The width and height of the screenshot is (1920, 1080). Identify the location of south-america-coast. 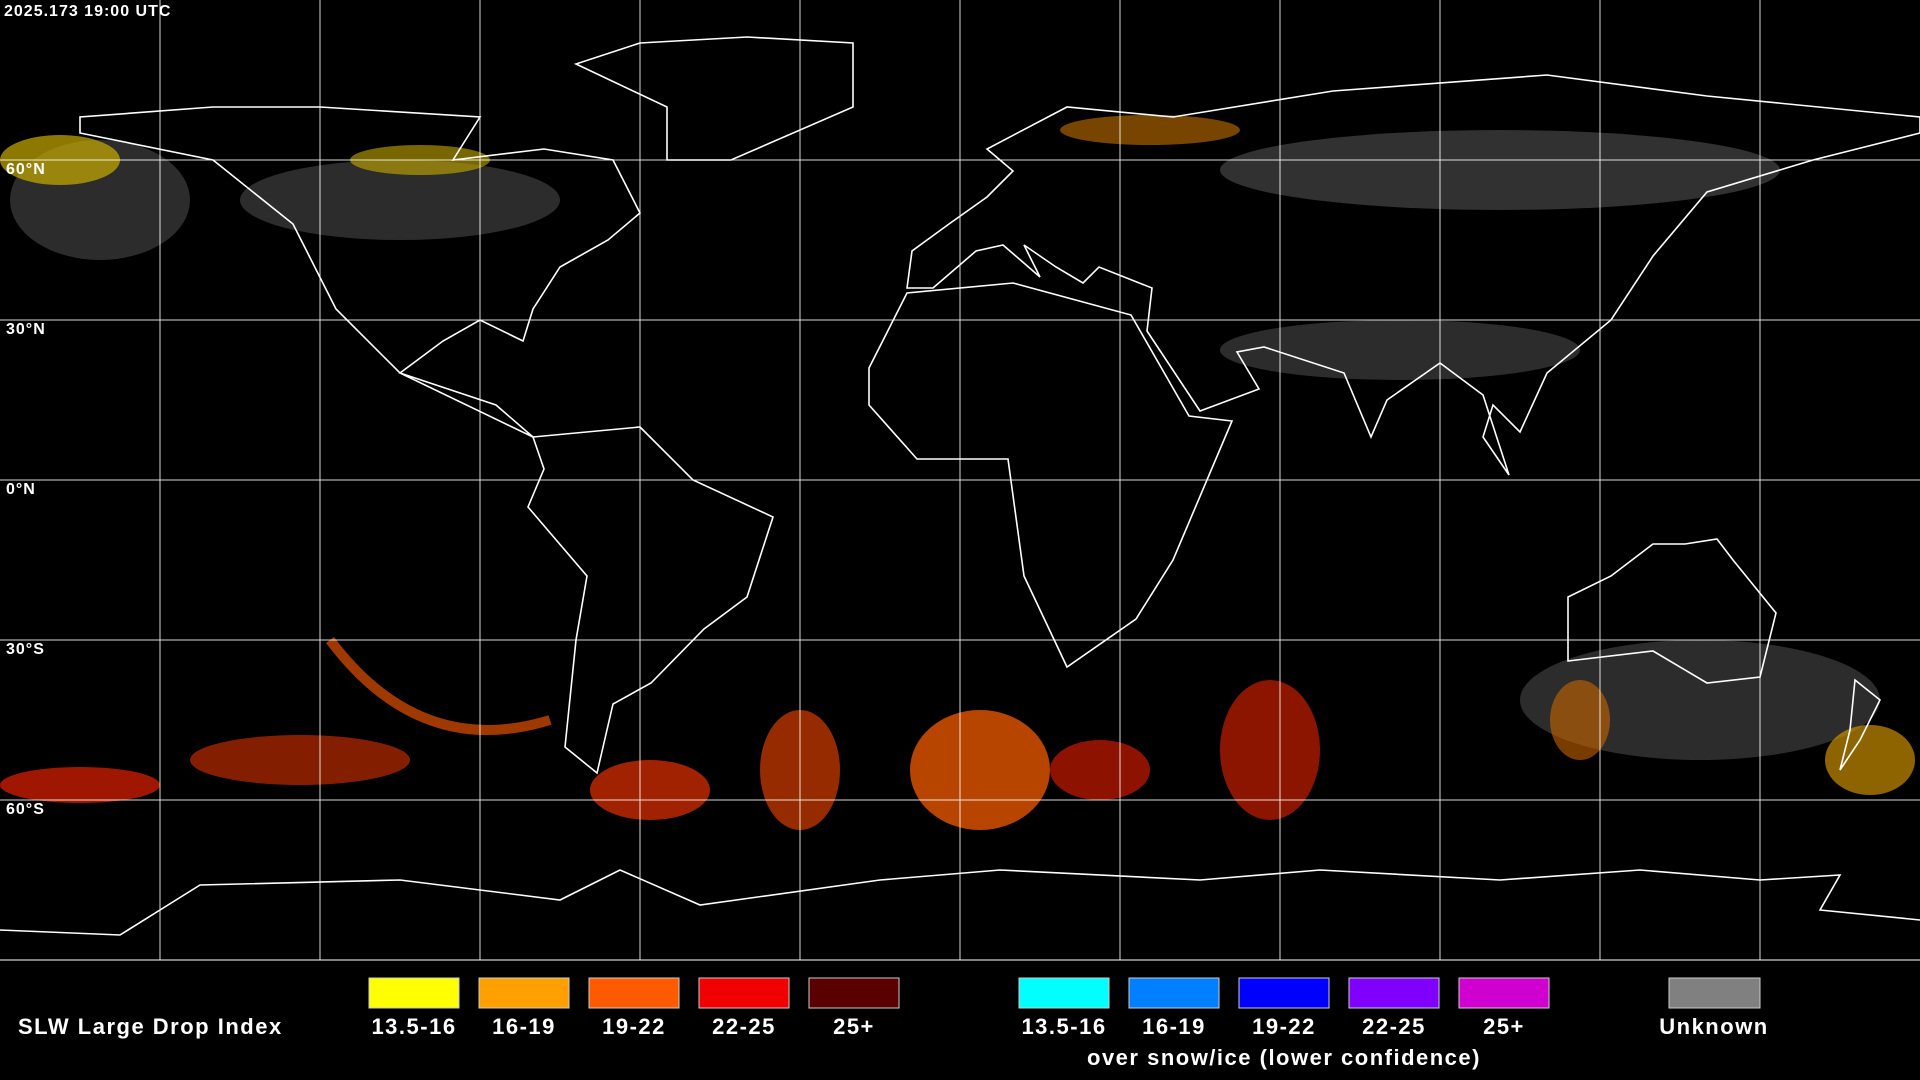
(650, 600).